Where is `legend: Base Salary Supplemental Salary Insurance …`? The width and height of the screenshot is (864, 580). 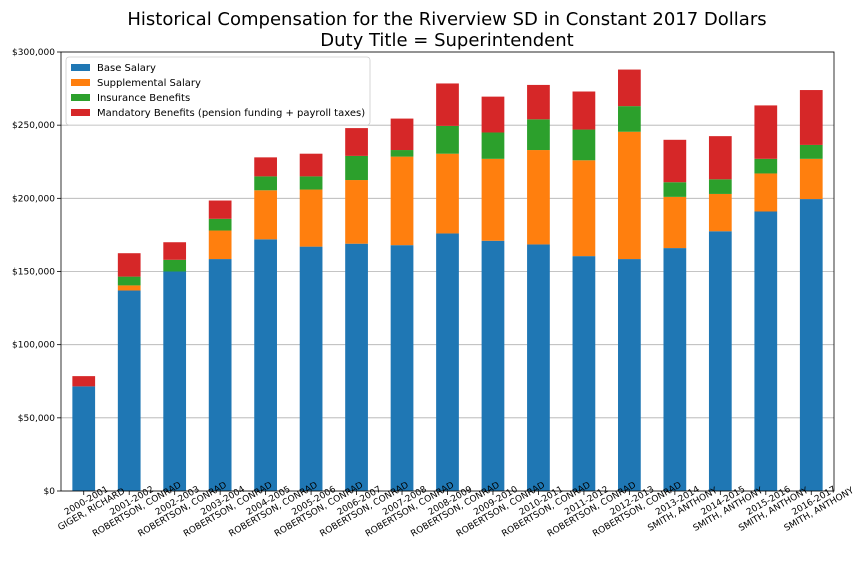 legend: Base Salary Supplemental Salary Insurance … is located at coordinates (218, 91).